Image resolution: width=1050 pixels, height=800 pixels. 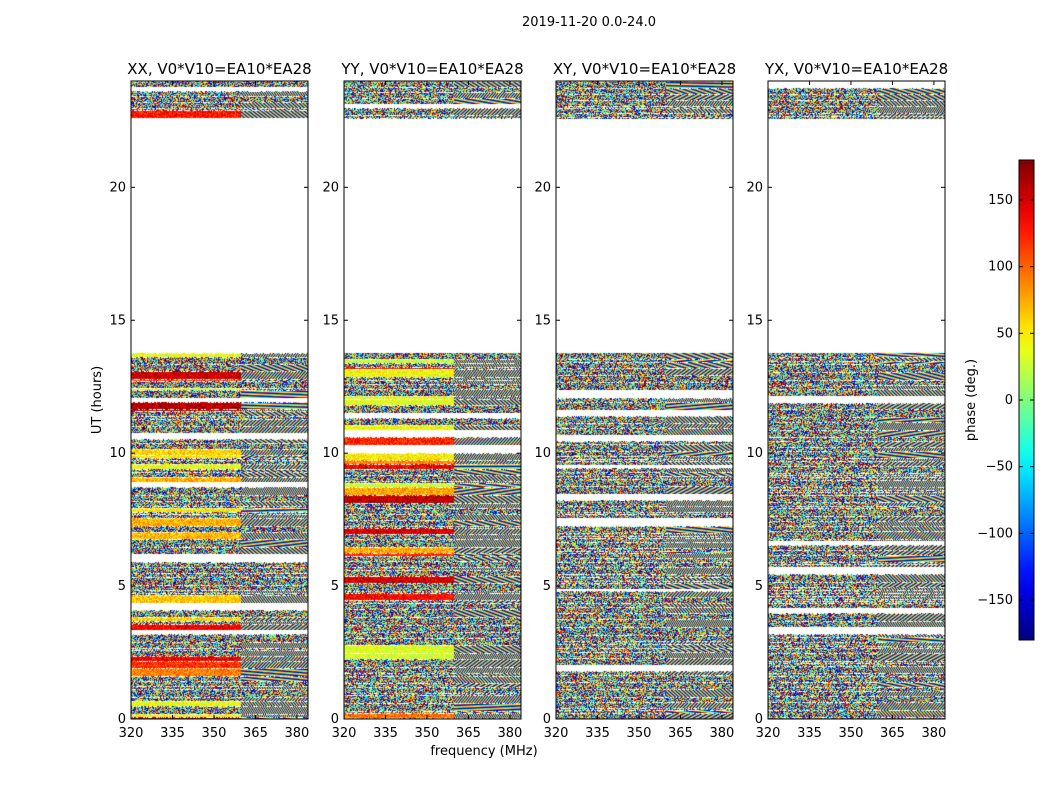 I want to click on panel-title: XY, V0*V10=EA10*EA28, so click(x=644, y=69).